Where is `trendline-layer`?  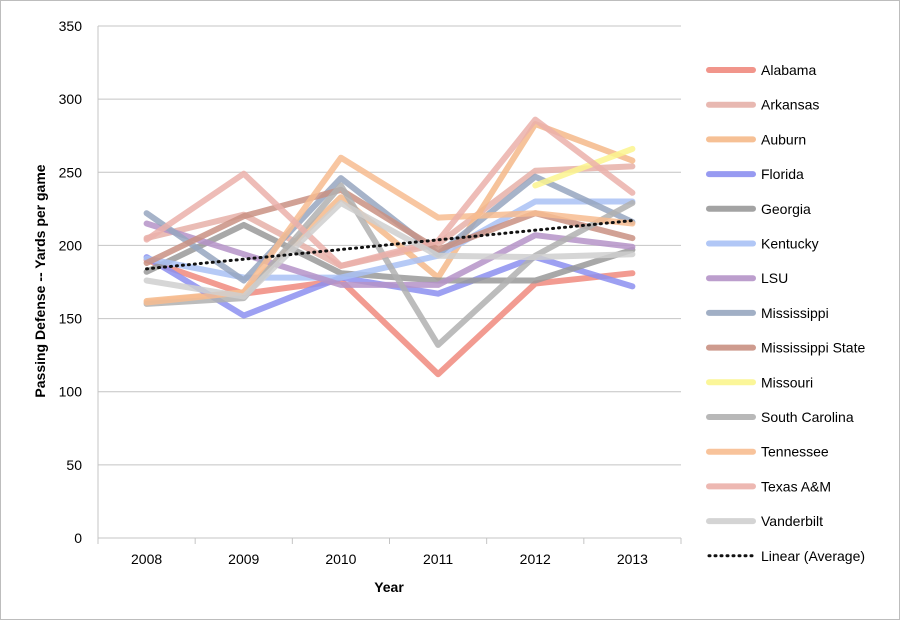
trendline-layer is located at coordinates (389, 245).